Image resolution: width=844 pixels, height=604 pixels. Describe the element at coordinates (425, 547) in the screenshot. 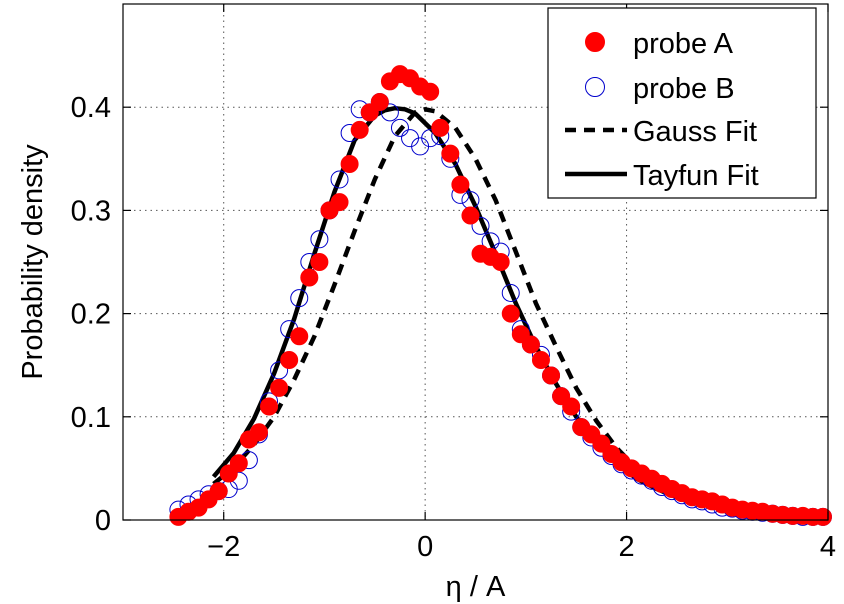

I see `x-tick-label: 0` at that location.